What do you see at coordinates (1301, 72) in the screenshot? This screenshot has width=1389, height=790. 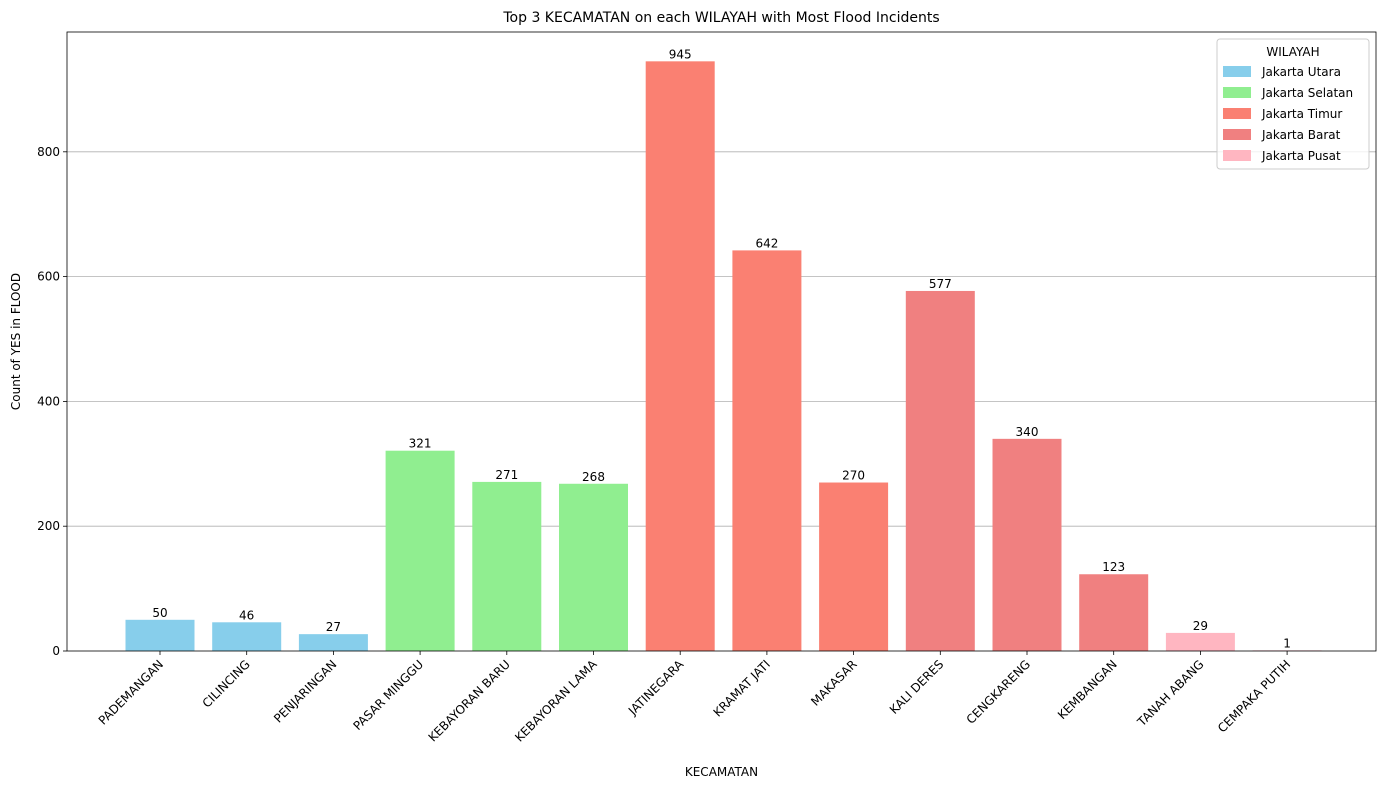 I see `legend-label: Jakarta Utara` at bounding box center [1301, 72].